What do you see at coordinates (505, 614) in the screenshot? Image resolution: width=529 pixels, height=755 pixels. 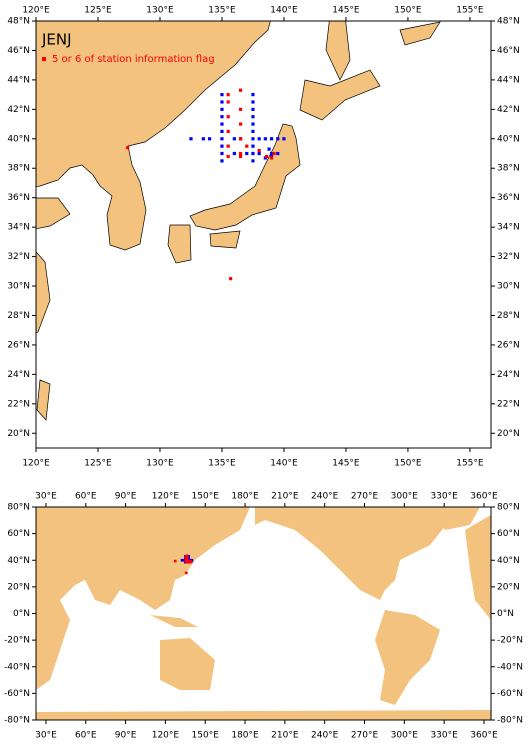 I see `y-tick-label: 0°N` at bounding box center [505, 614].